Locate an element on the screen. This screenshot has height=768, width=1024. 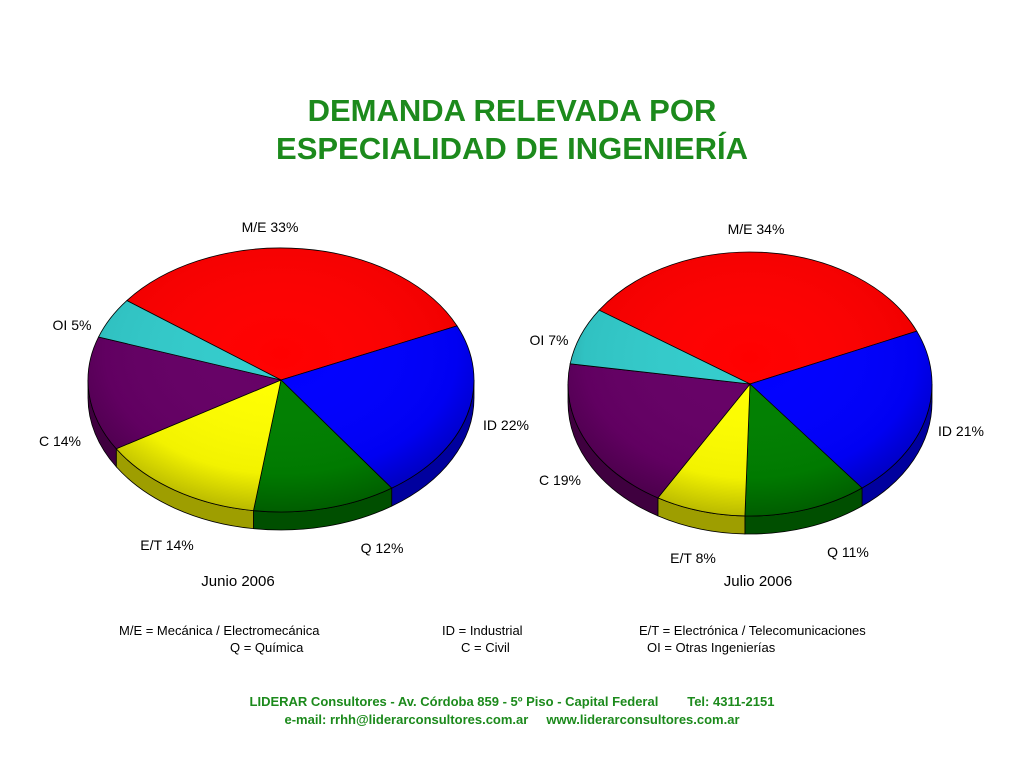
caption-junio: Junio 2006 is located at coordinates (238, 581).